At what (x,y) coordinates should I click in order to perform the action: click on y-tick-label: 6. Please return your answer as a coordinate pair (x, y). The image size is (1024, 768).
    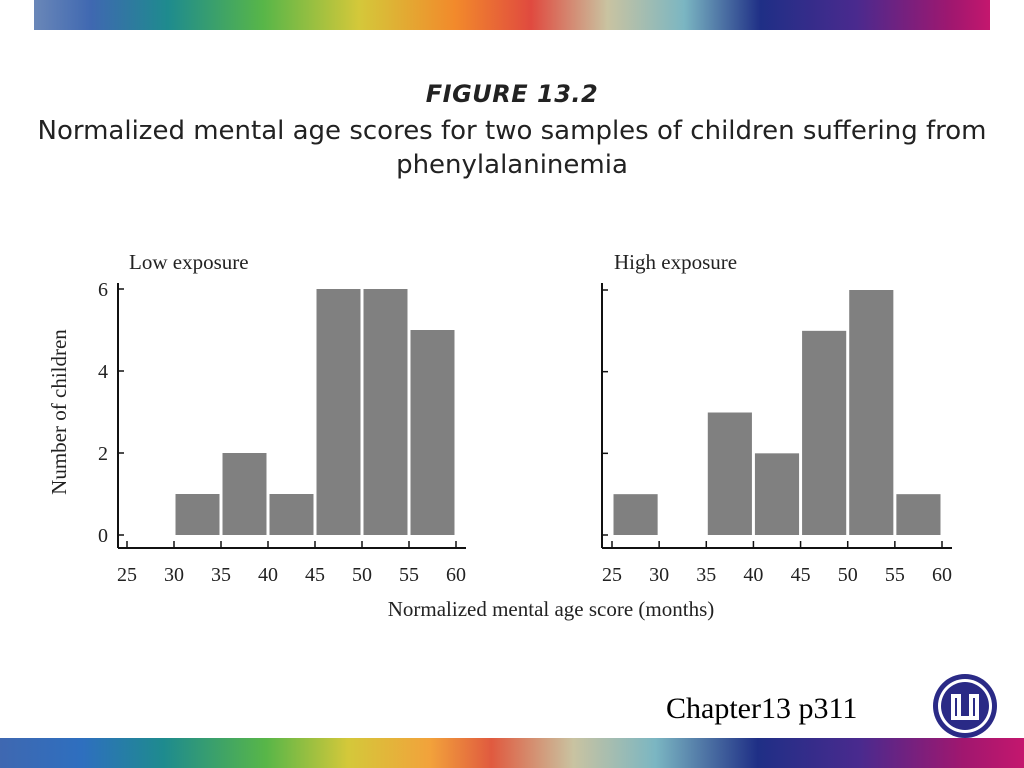
    Looking at the image, I should click on (103, 290).